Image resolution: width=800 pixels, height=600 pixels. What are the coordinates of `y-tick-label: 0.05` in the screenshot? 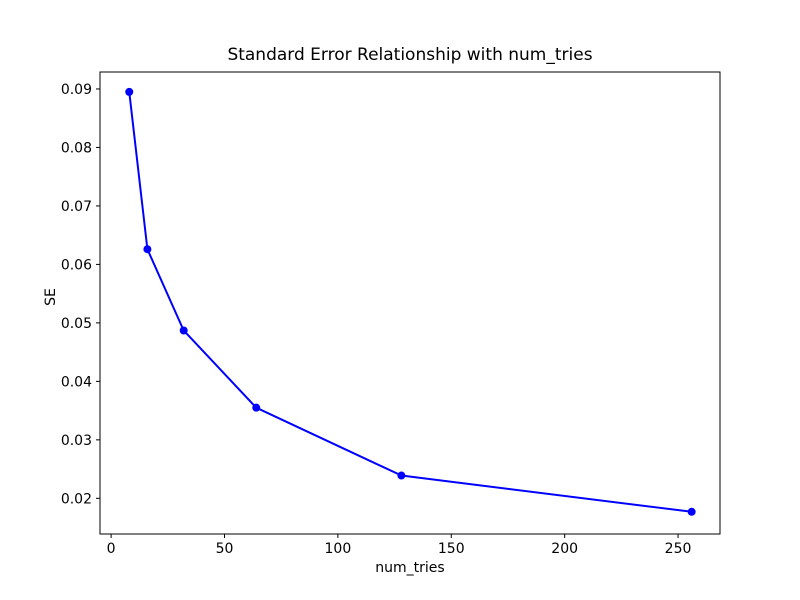 It's located at (76, 324).